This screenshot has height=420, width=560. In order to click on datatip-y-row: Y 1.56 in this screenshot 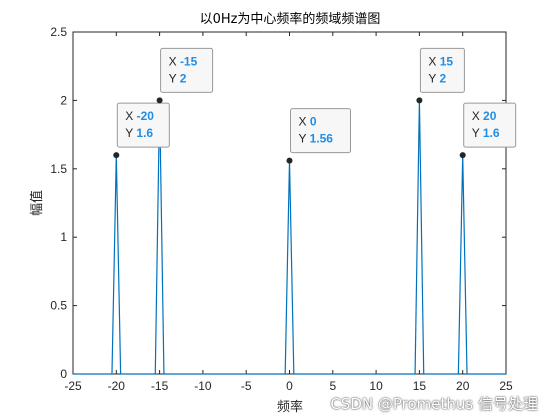, I will do `click(316, 139)`.